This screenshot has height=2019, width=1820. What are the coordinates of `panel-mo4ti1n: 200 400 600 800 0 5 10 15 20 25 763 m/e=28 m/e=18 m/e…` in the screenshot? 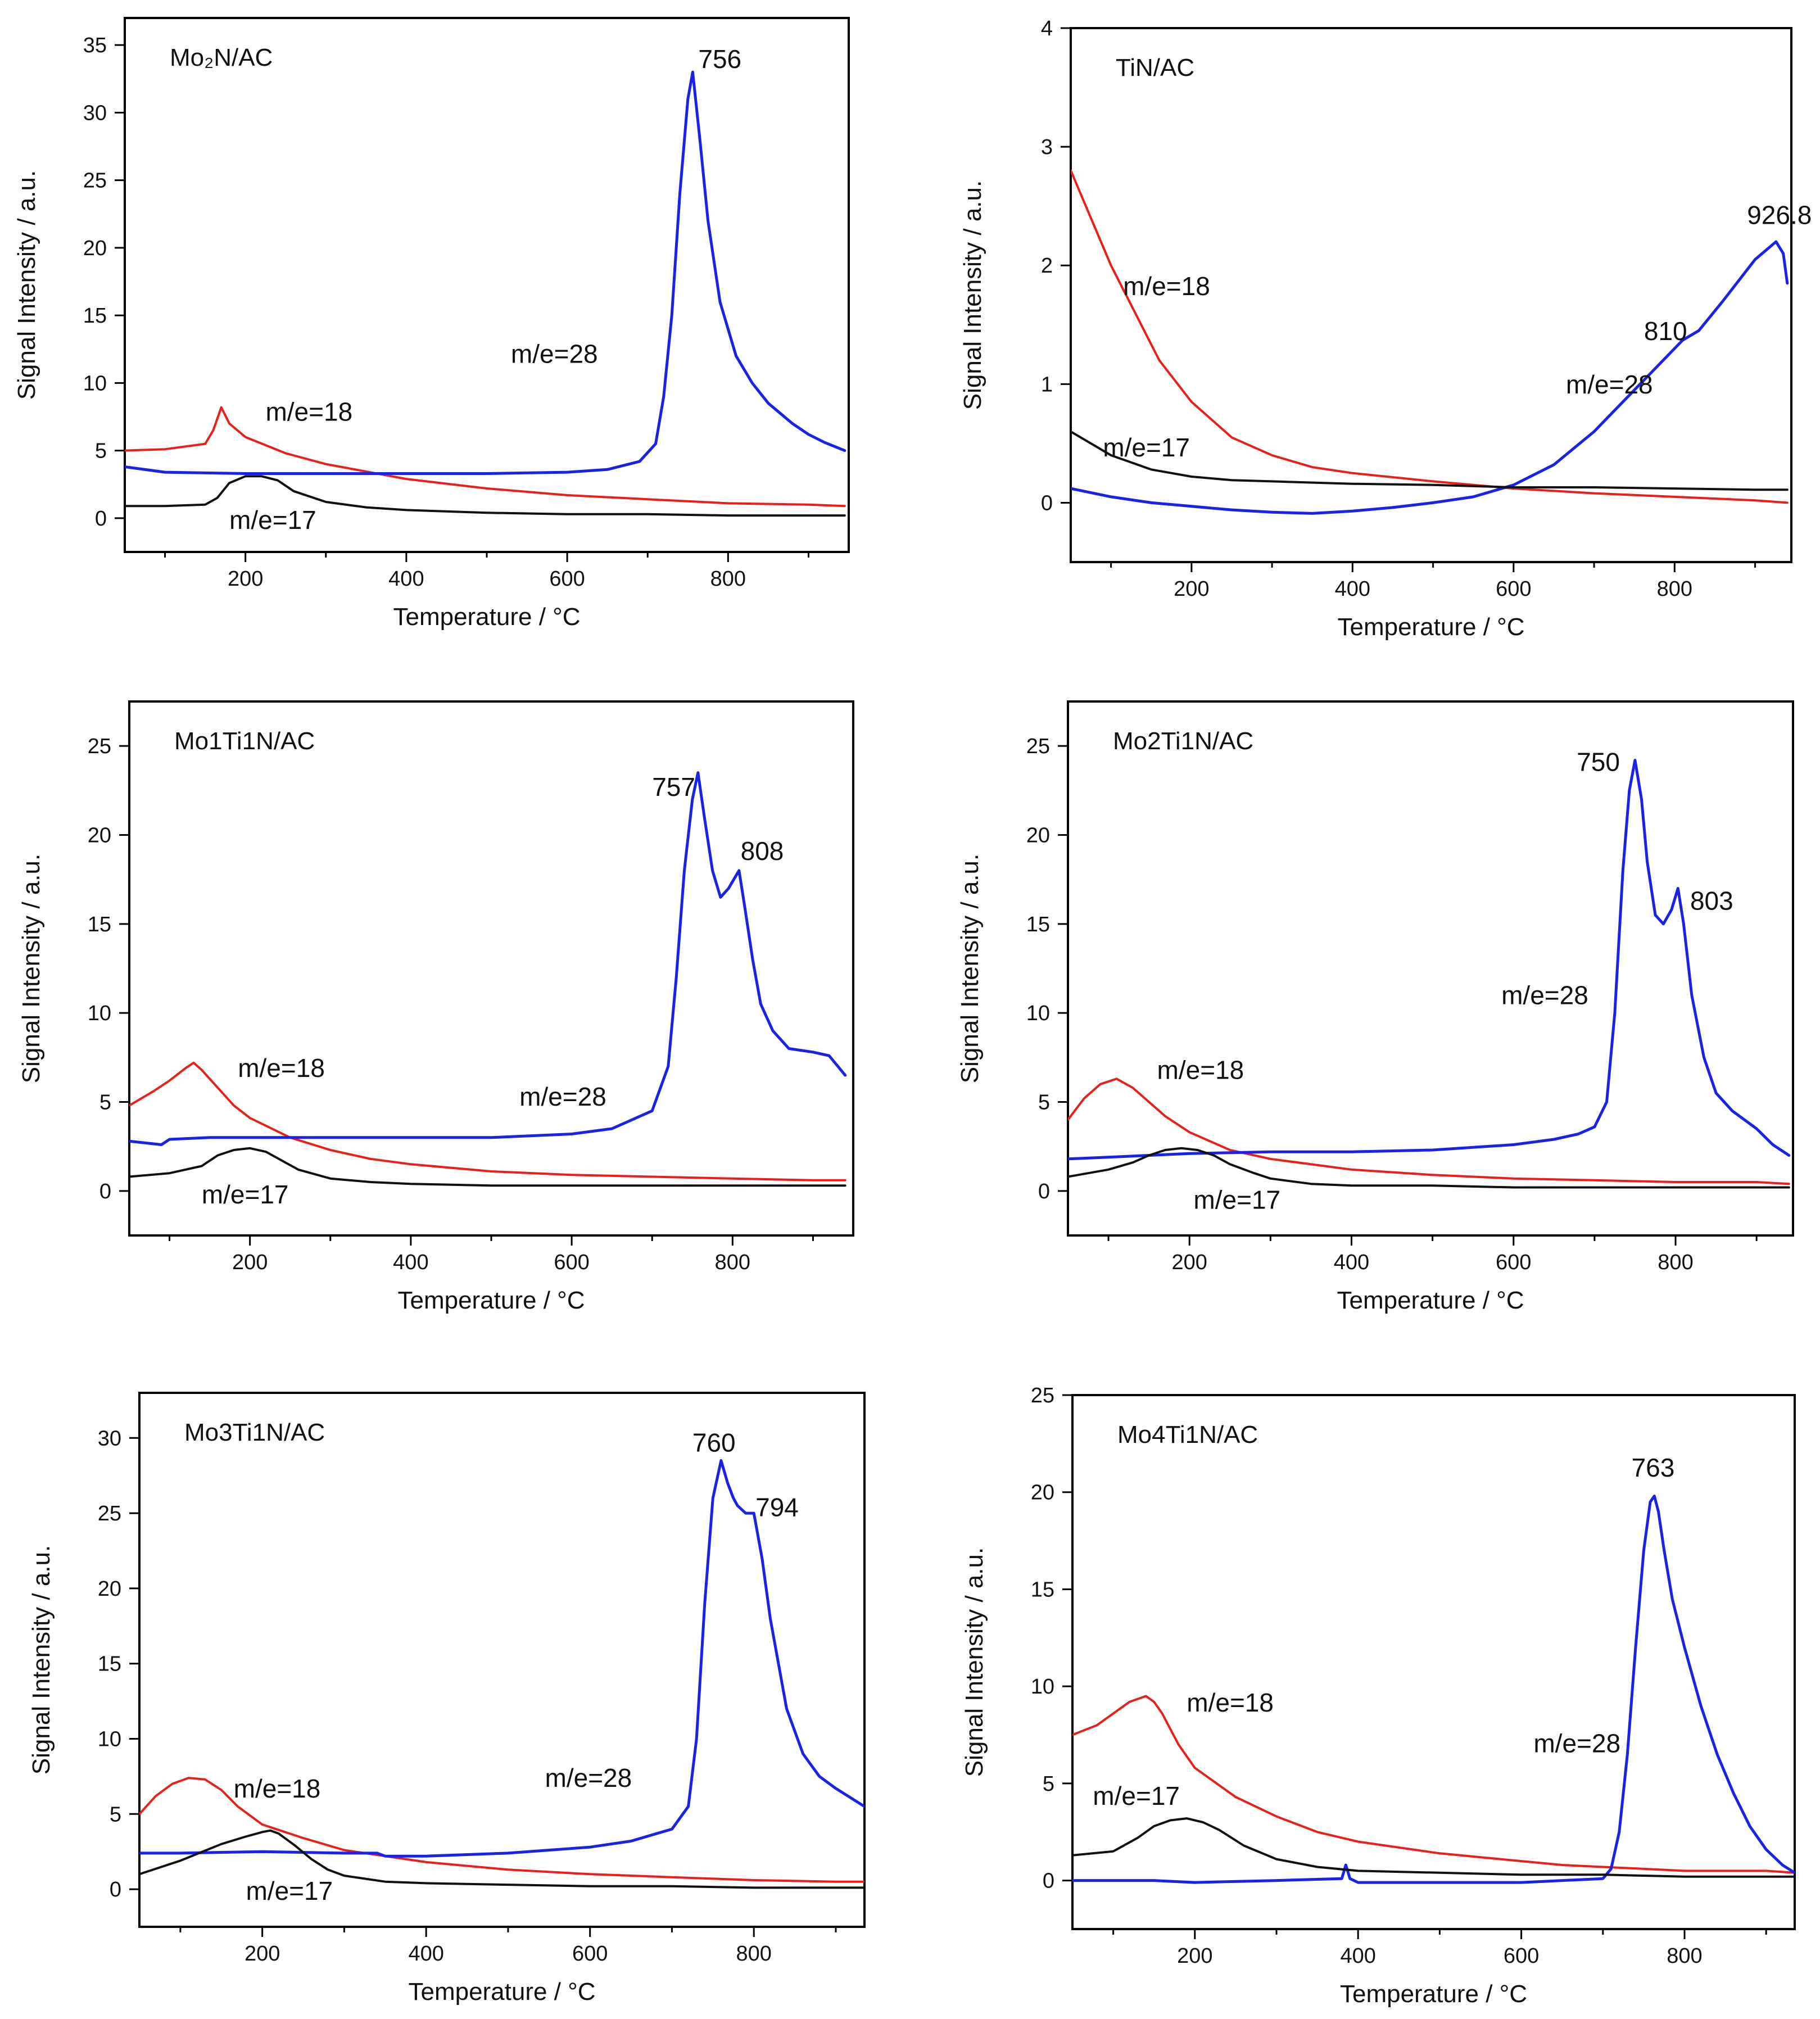 It's located at (1378, 1696).